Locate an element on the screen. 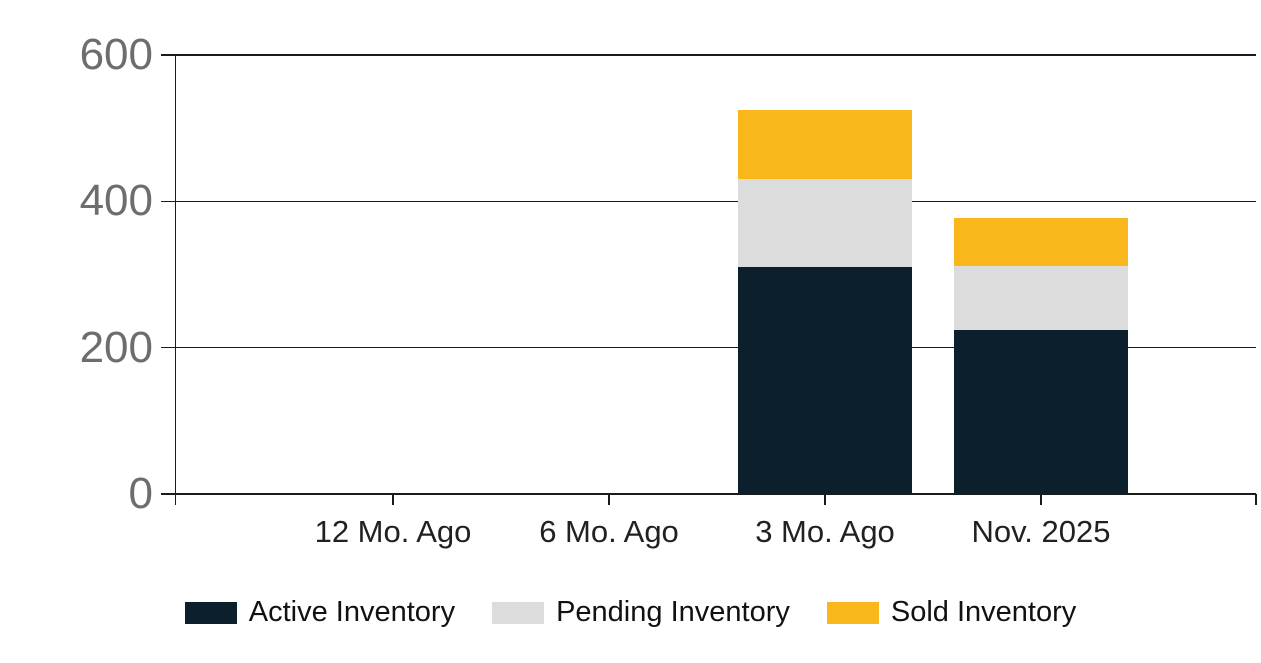 Image resolution: width=1261 pixels, height=663 pixels. legend-item-active-inventory: Active Inventory is located at coordinates (320, 612).